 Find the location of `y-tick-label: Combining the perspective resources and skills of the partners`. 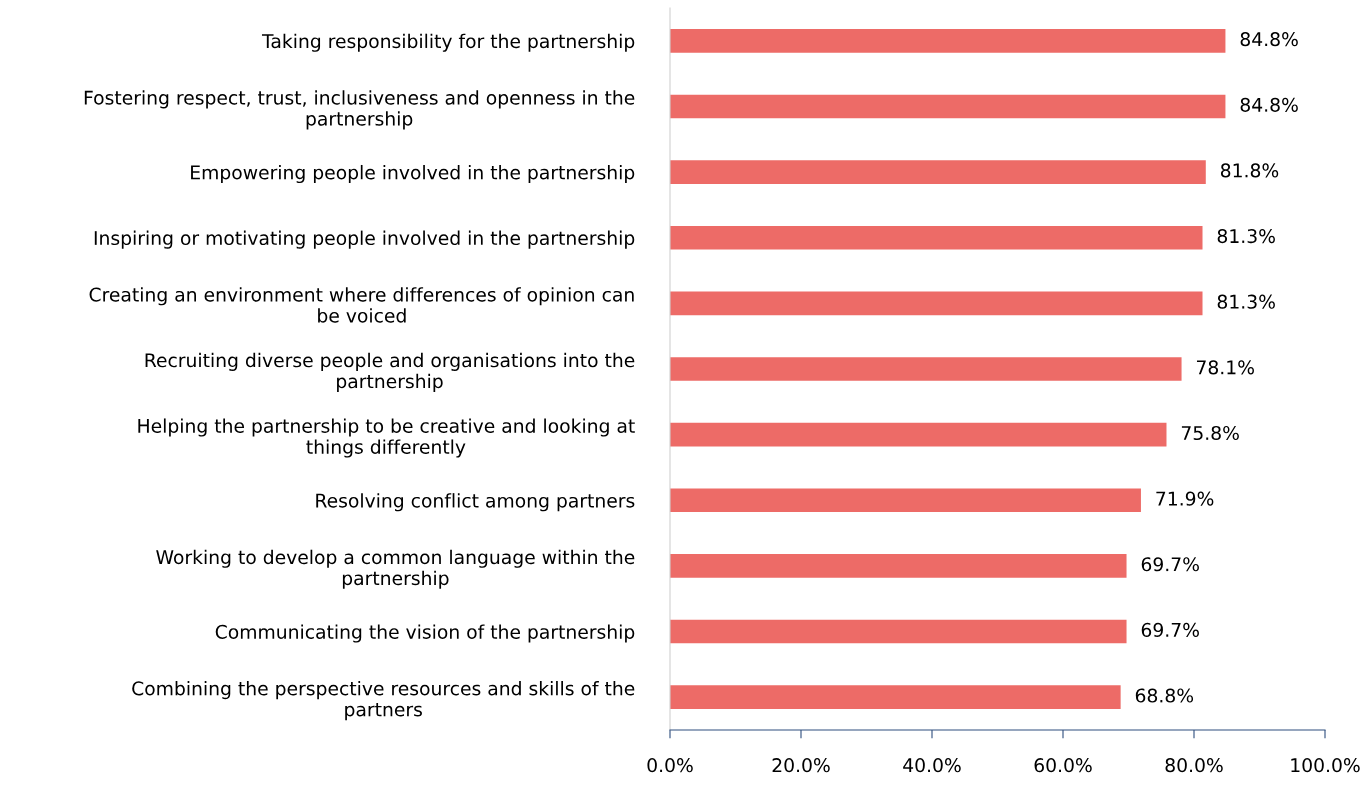

y-tick-label: Combining the perspective resources and skills of the partners is located at coordinates (383, 700).